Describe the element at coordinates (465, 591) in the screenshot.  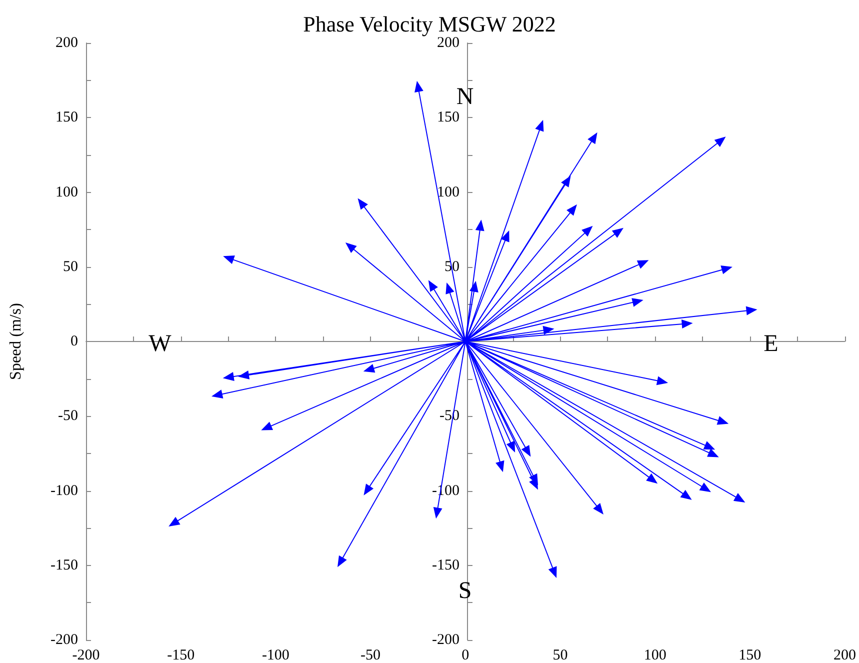
I see `annotation: S` at that location.